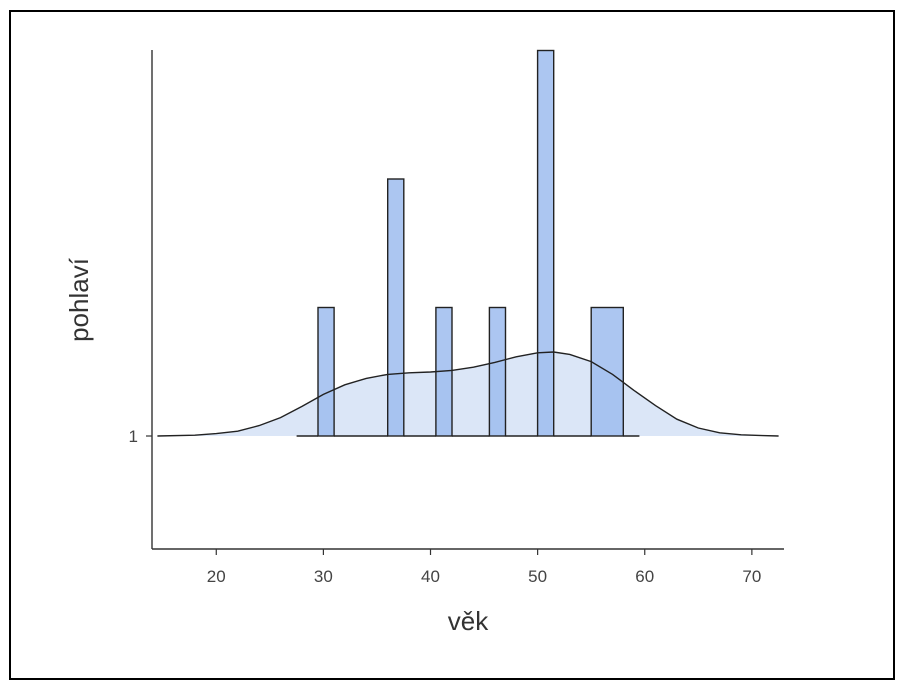 The image size is (906, 687). Describe the element at coordinates (644, 576) in the screenshot. I see `x-tick-label-60: 60` at that location.